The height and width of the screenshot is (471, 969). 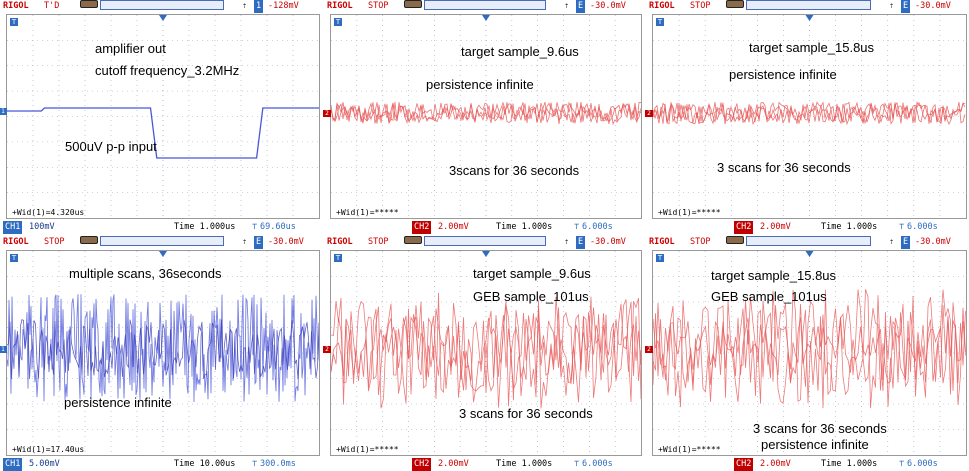 I want to click on annotation-text: cutoff frequency_3.2MHz, so click(x=167, y=70).